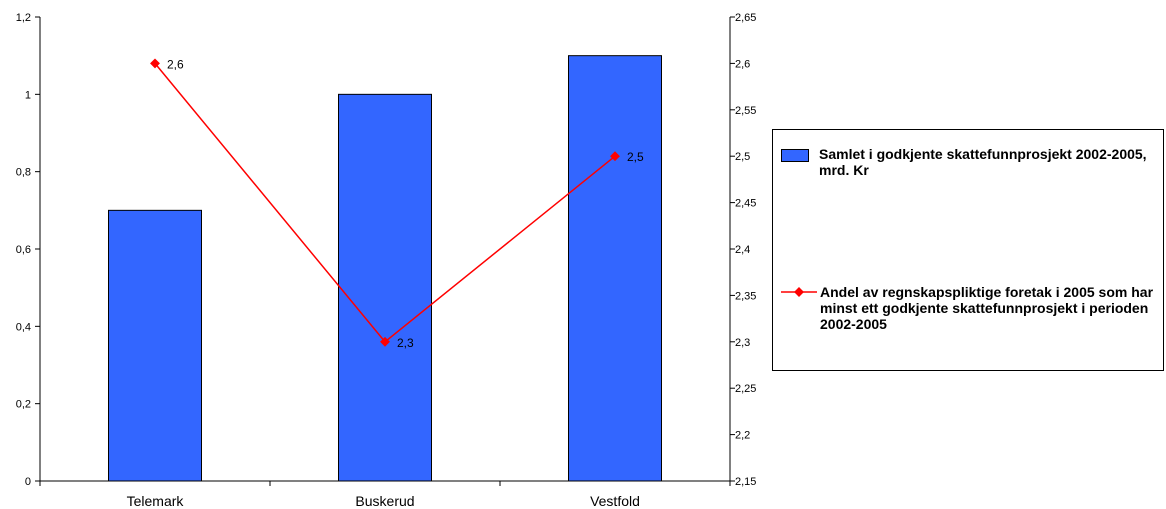 The image size is (1166, 509). I want to click on line-point-telemark, so click(155, 63).